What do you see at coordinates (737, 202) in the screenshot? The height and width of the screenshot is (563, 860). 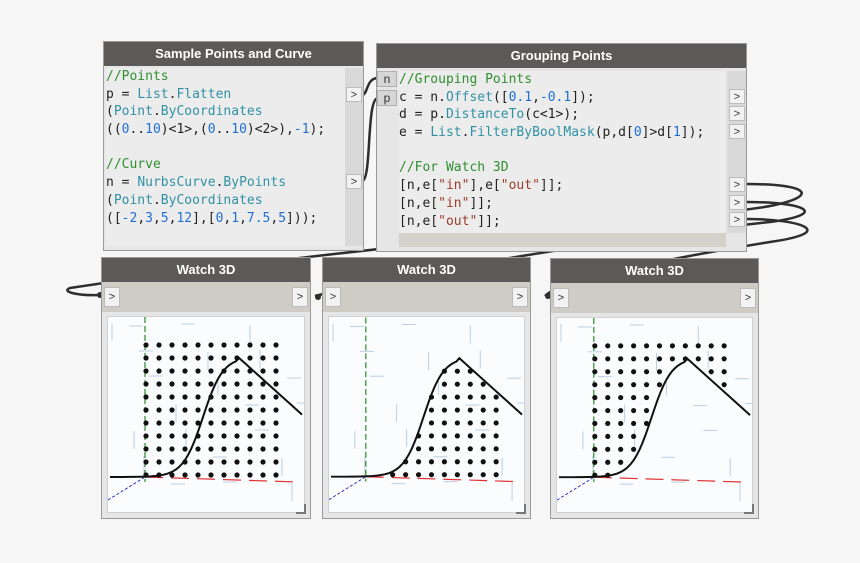 I see `output-port-watch-in: >` at bounding box center [737, 202].